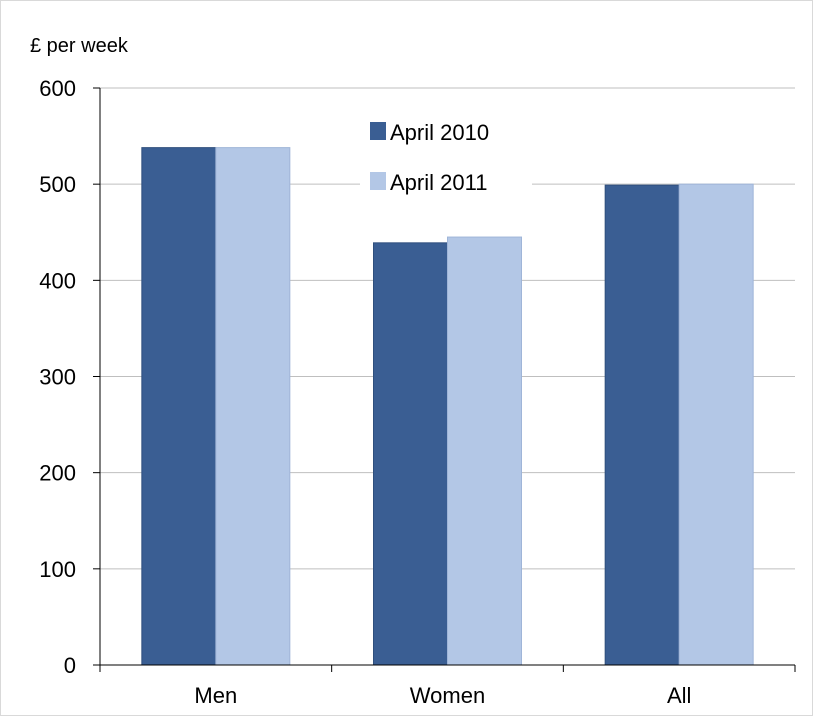 The width and height of the screenshot is (813, 716). What do you see at coordinates (57, 280) in the screenshot?
I see `y-tick-label: 400` at bounding box center [57, 280].